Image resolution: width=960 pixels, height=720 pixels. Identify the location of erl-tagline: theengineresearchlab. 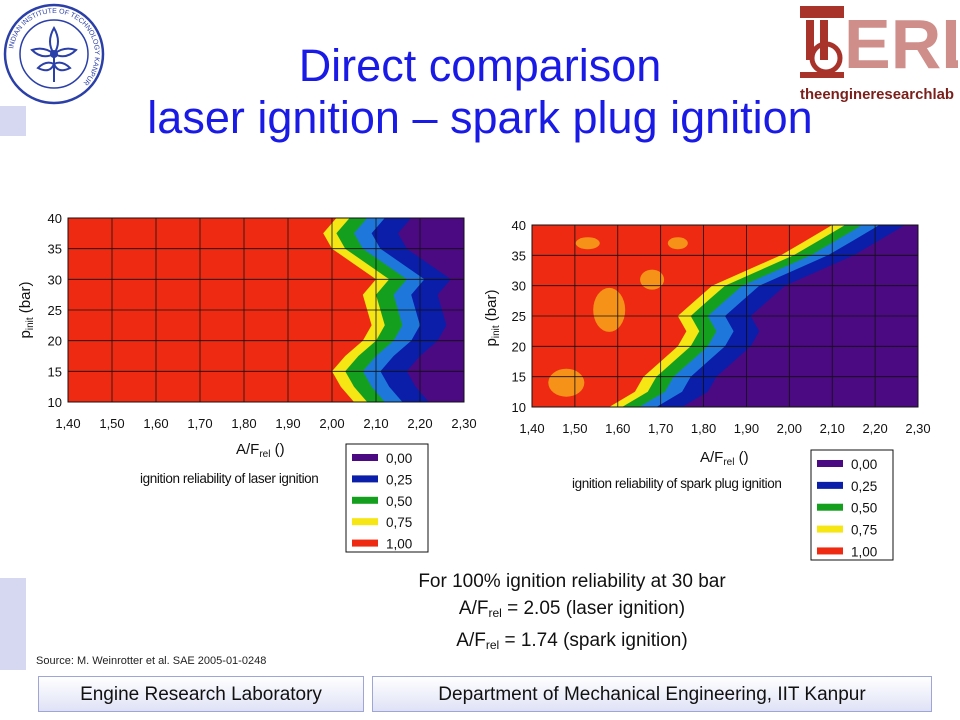
(877, 95).